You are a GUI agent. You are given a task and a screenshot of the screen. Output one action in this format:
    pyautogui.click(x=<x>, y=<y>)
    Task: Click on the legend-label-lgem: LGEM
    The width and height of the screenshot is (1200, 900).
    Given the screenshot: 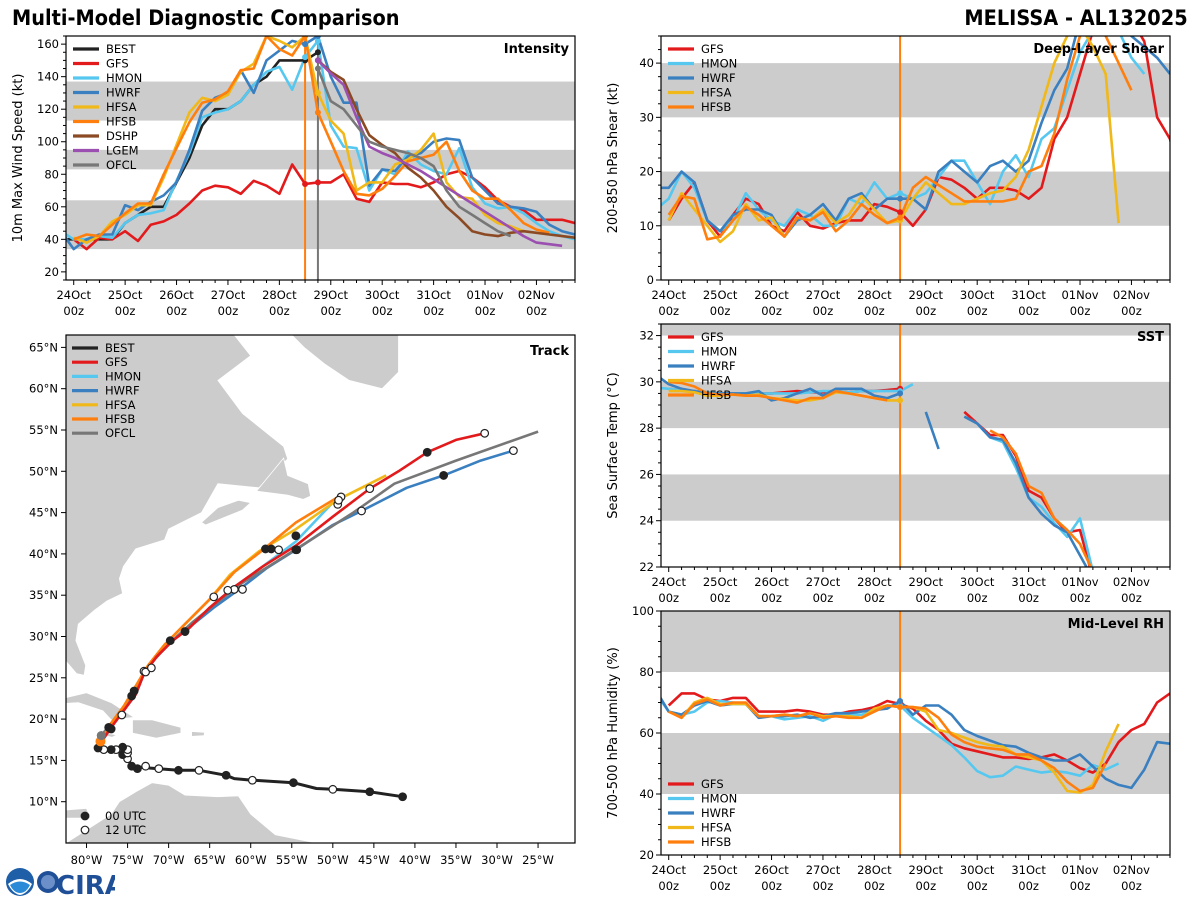 What is the action you would take?
    pyautogui.click(x=122, y=151)
    